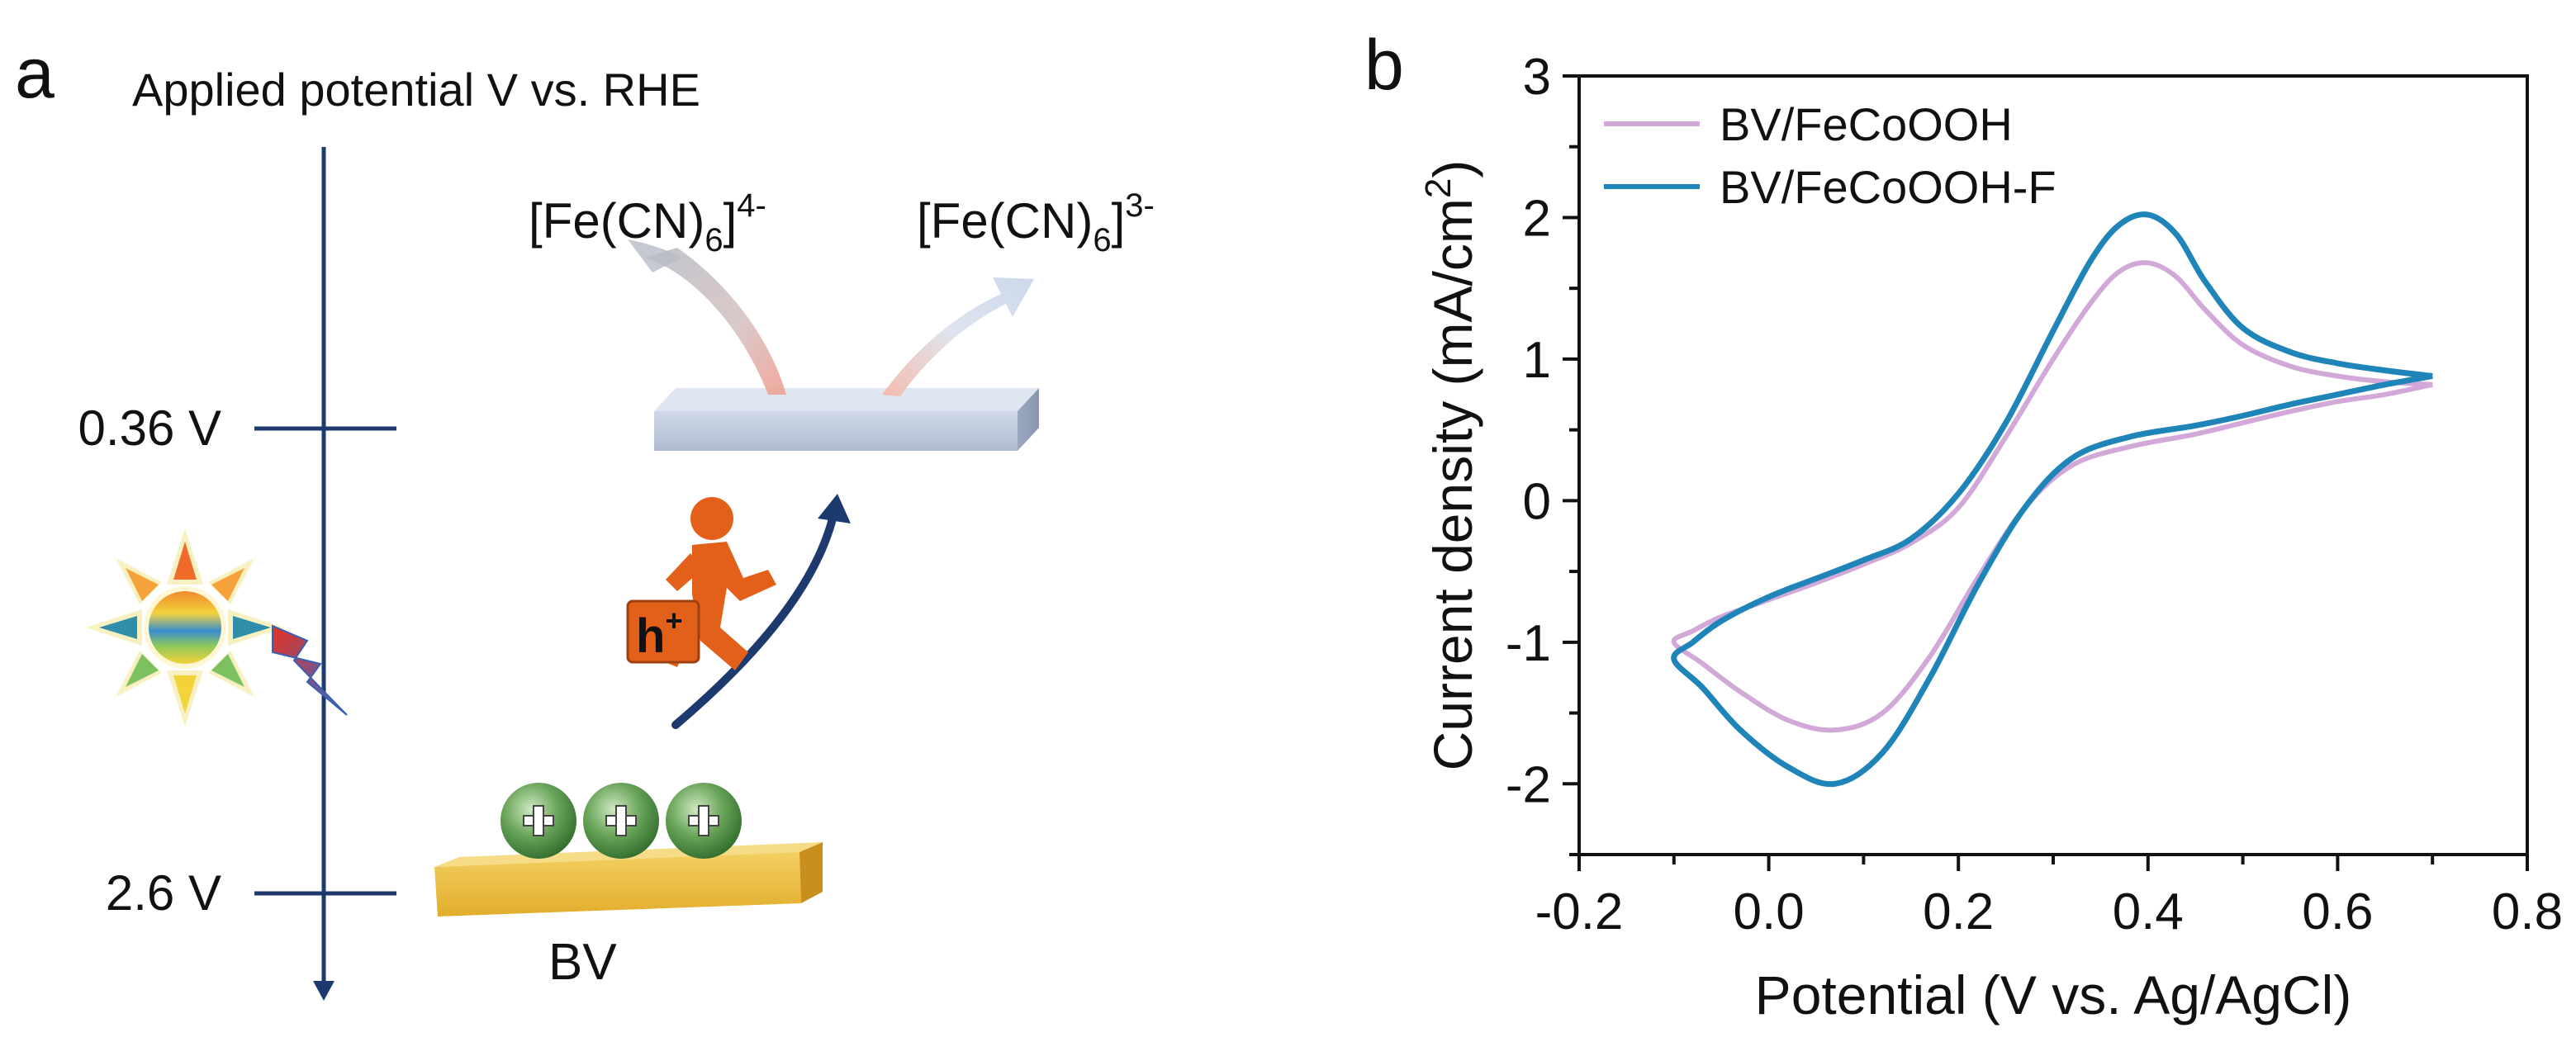 This screenshot has height=1042, width=2576. I want to click on hole-transfer-arrowhead, so click(834, 509).